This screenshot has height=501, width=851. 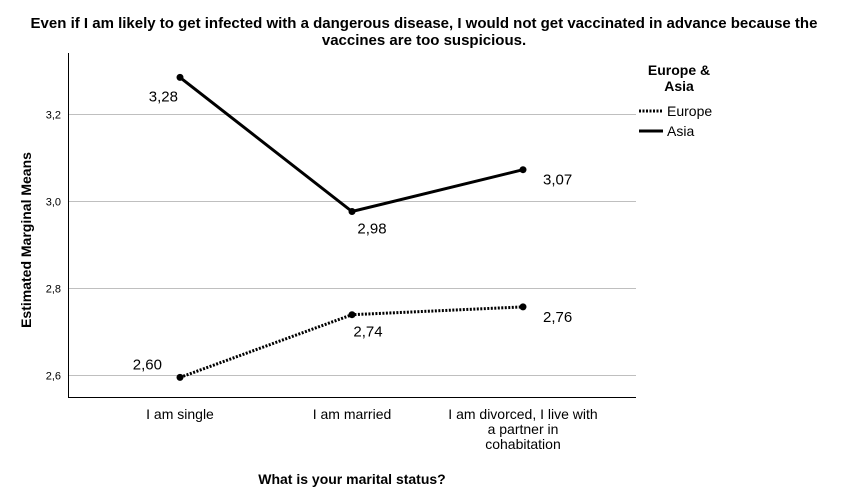 I want to click on data-label-asia: 3,07, so click(x=557, y=180).